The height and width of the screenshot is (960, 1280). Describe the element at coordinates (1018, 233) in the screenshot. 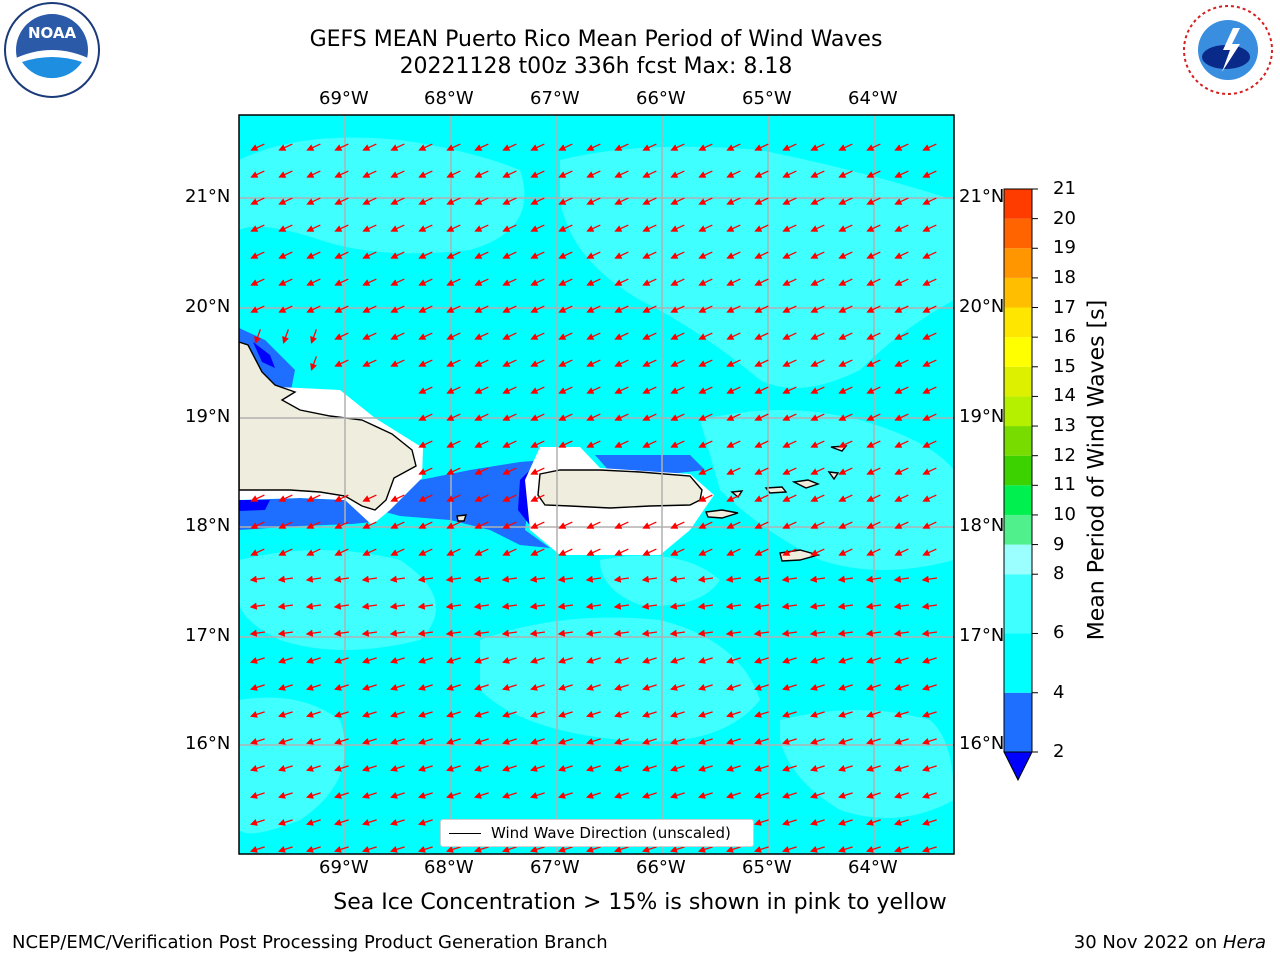

I see `colorbar-segment` at that location.